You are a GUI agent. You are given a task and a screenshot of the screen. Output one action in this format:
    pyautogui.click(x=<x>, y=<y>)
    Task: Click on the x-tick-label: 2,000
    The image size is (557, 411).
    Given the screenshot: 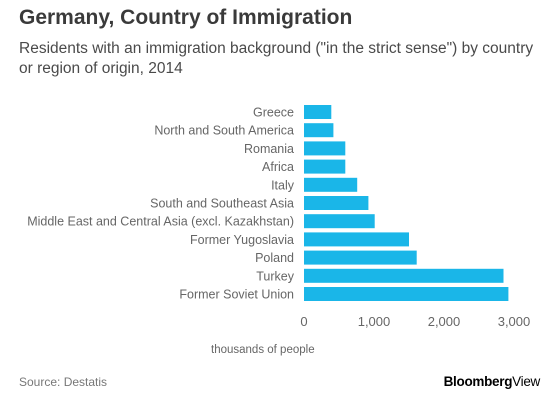 What is the action you would take?
    pyautogui.click(x=444, y=321)
    